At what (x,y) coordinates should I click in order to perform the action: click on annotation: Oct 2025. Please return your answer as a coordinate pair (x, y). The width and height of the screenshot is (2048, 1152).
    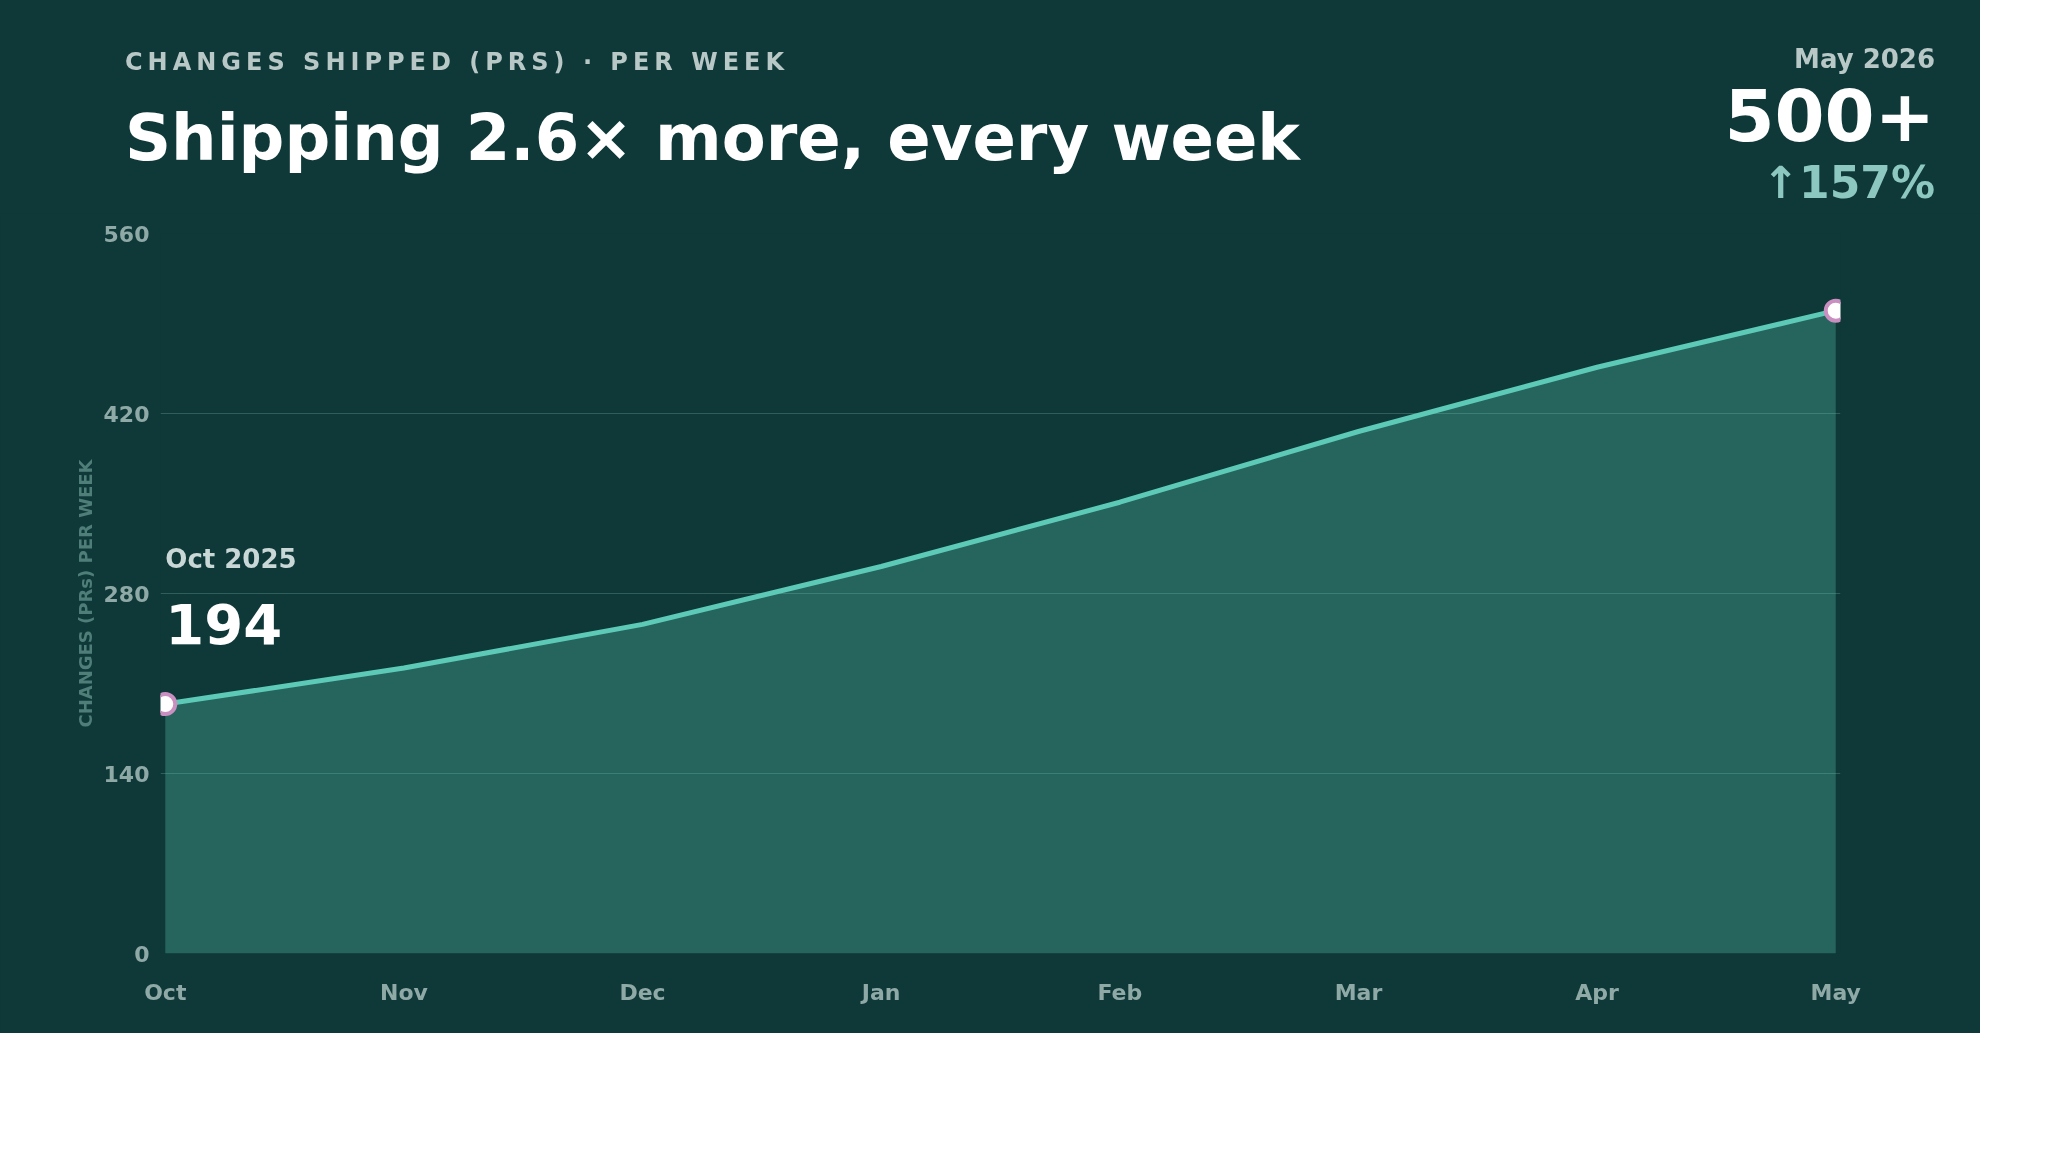
    Looking at the image, I should click on (231, 559).